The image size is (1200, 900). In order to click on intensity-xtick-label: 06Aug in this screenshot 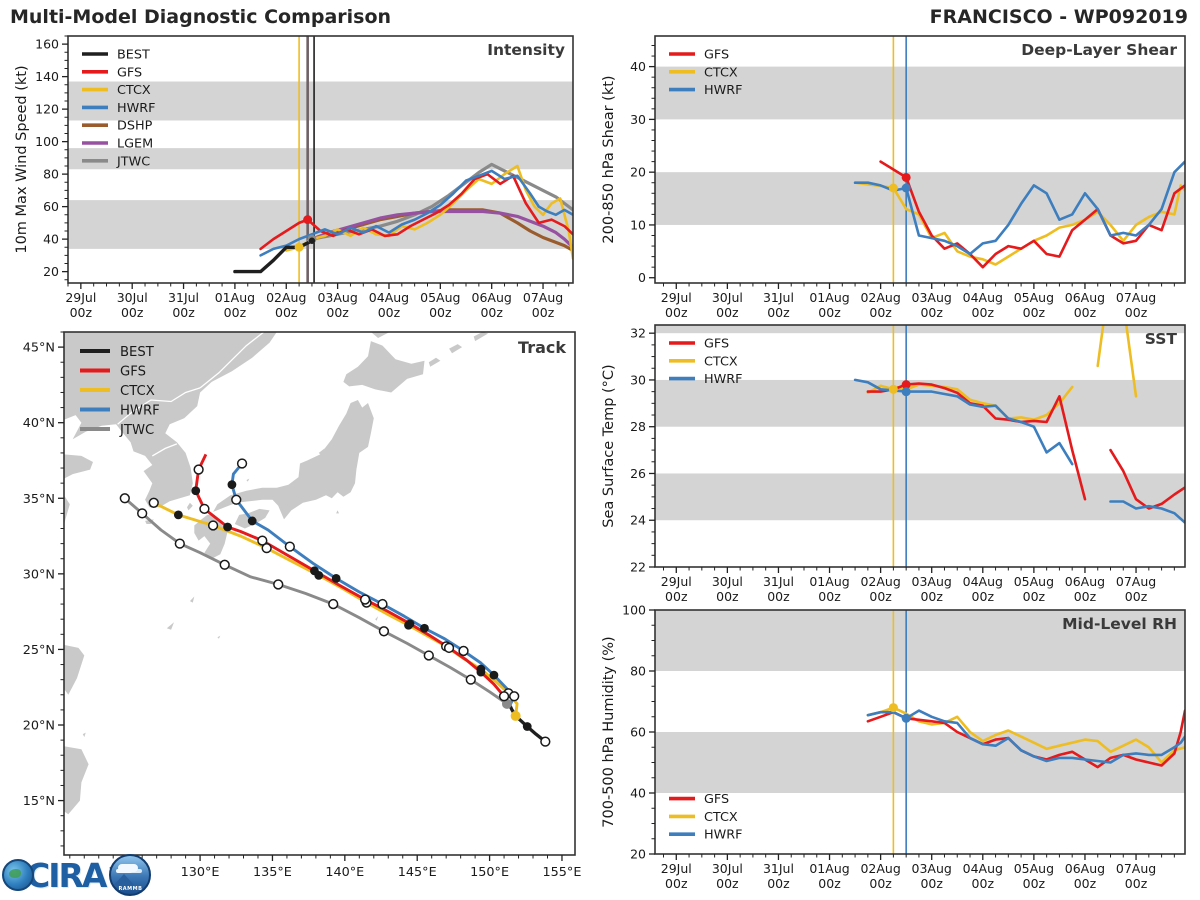, I will do `click(492, 297)`.